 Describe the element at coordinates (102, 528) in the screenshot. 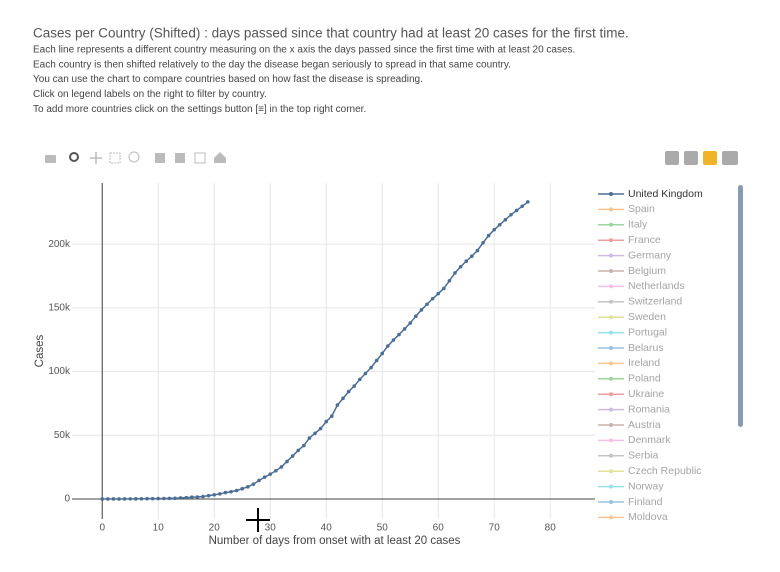

I see `x-tick-label: 0` at that location.